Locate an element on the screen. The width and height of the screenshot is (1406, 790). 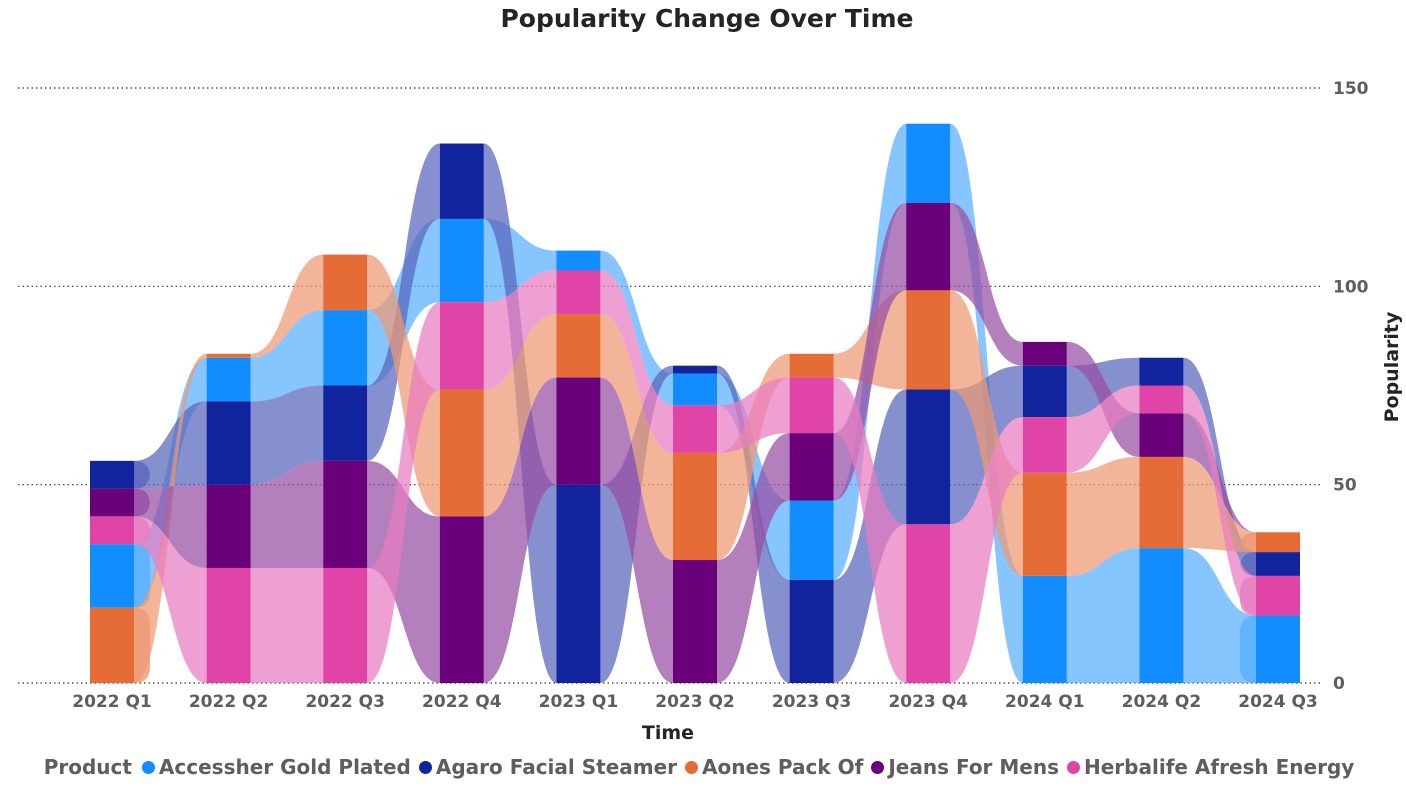
x-tick-label: 2023 Q4 is located at coordinates (928, 702).